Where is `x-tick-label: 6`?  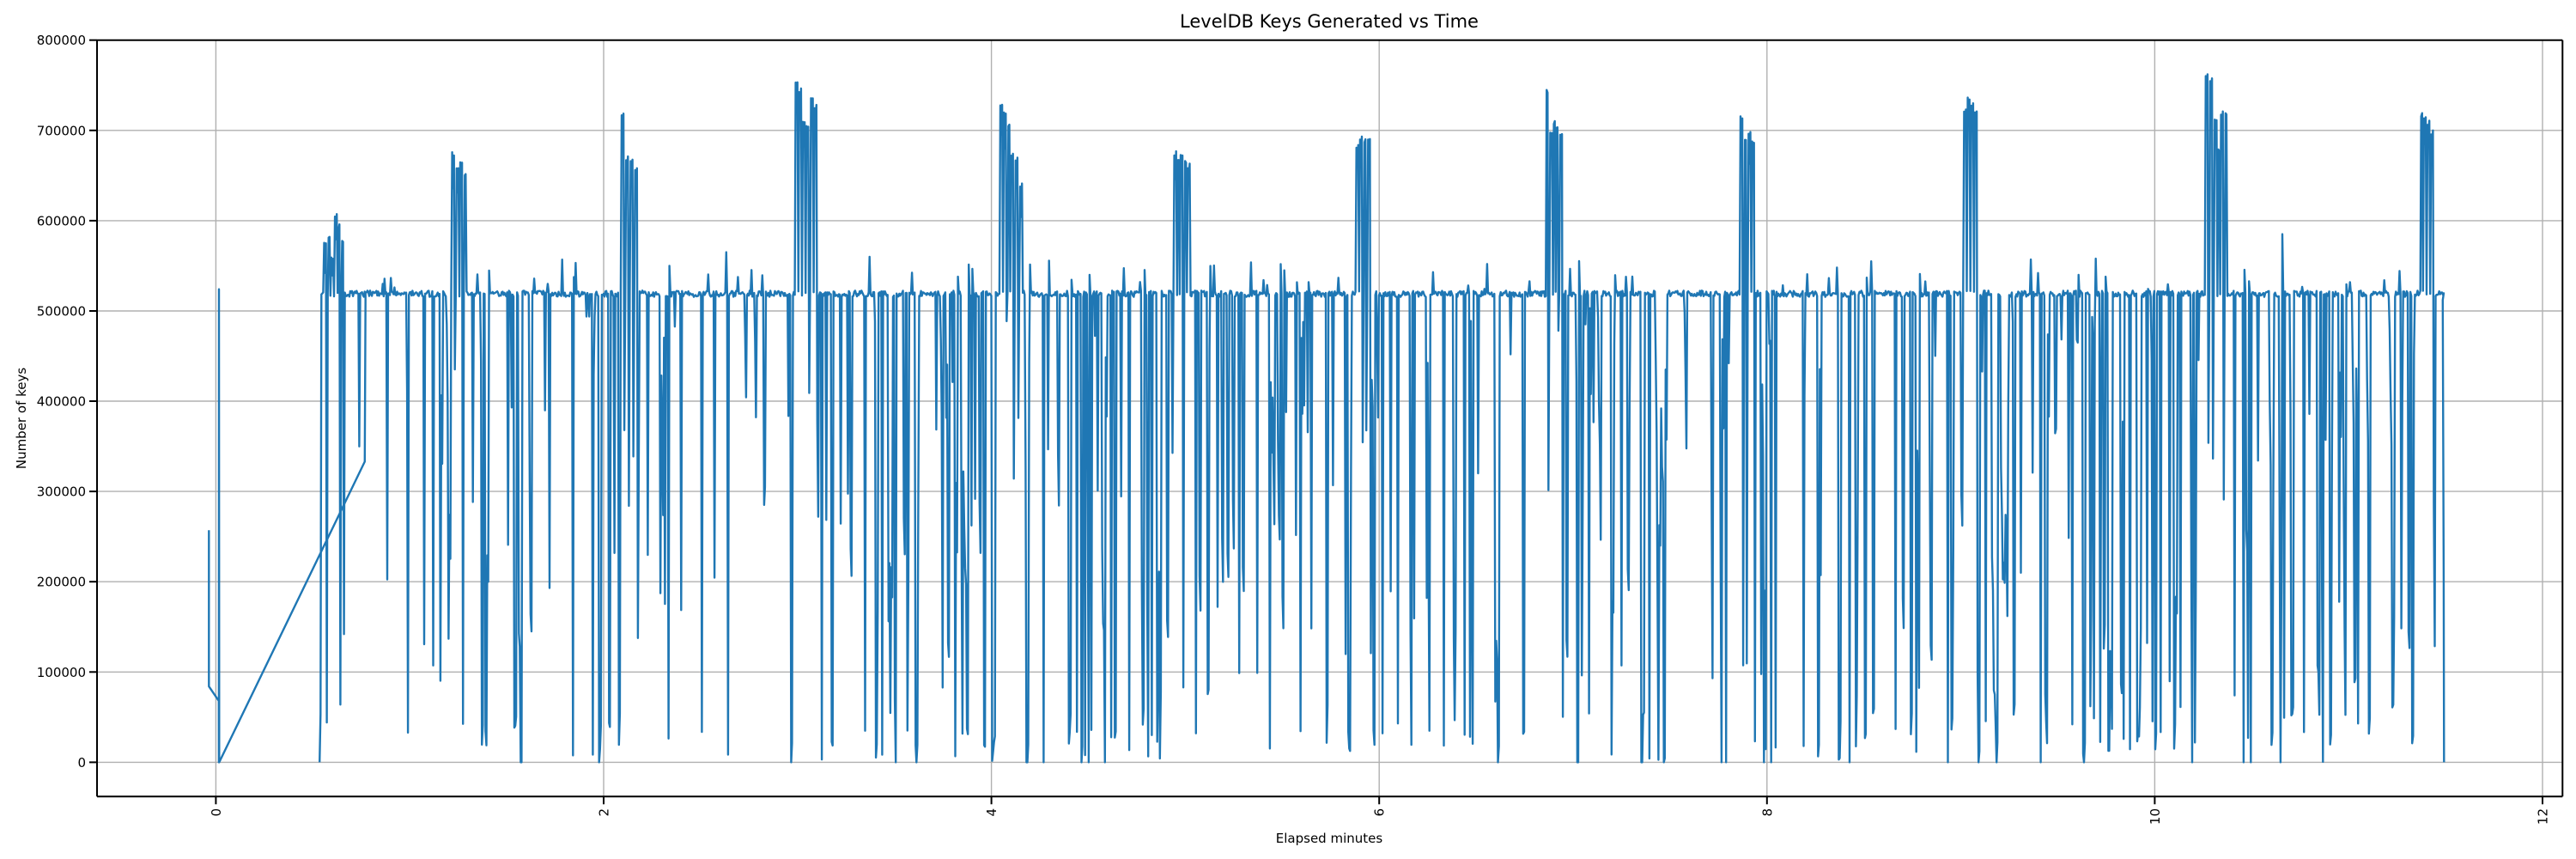 x-tick-label: 6 is located at coordinates (1380, 812).